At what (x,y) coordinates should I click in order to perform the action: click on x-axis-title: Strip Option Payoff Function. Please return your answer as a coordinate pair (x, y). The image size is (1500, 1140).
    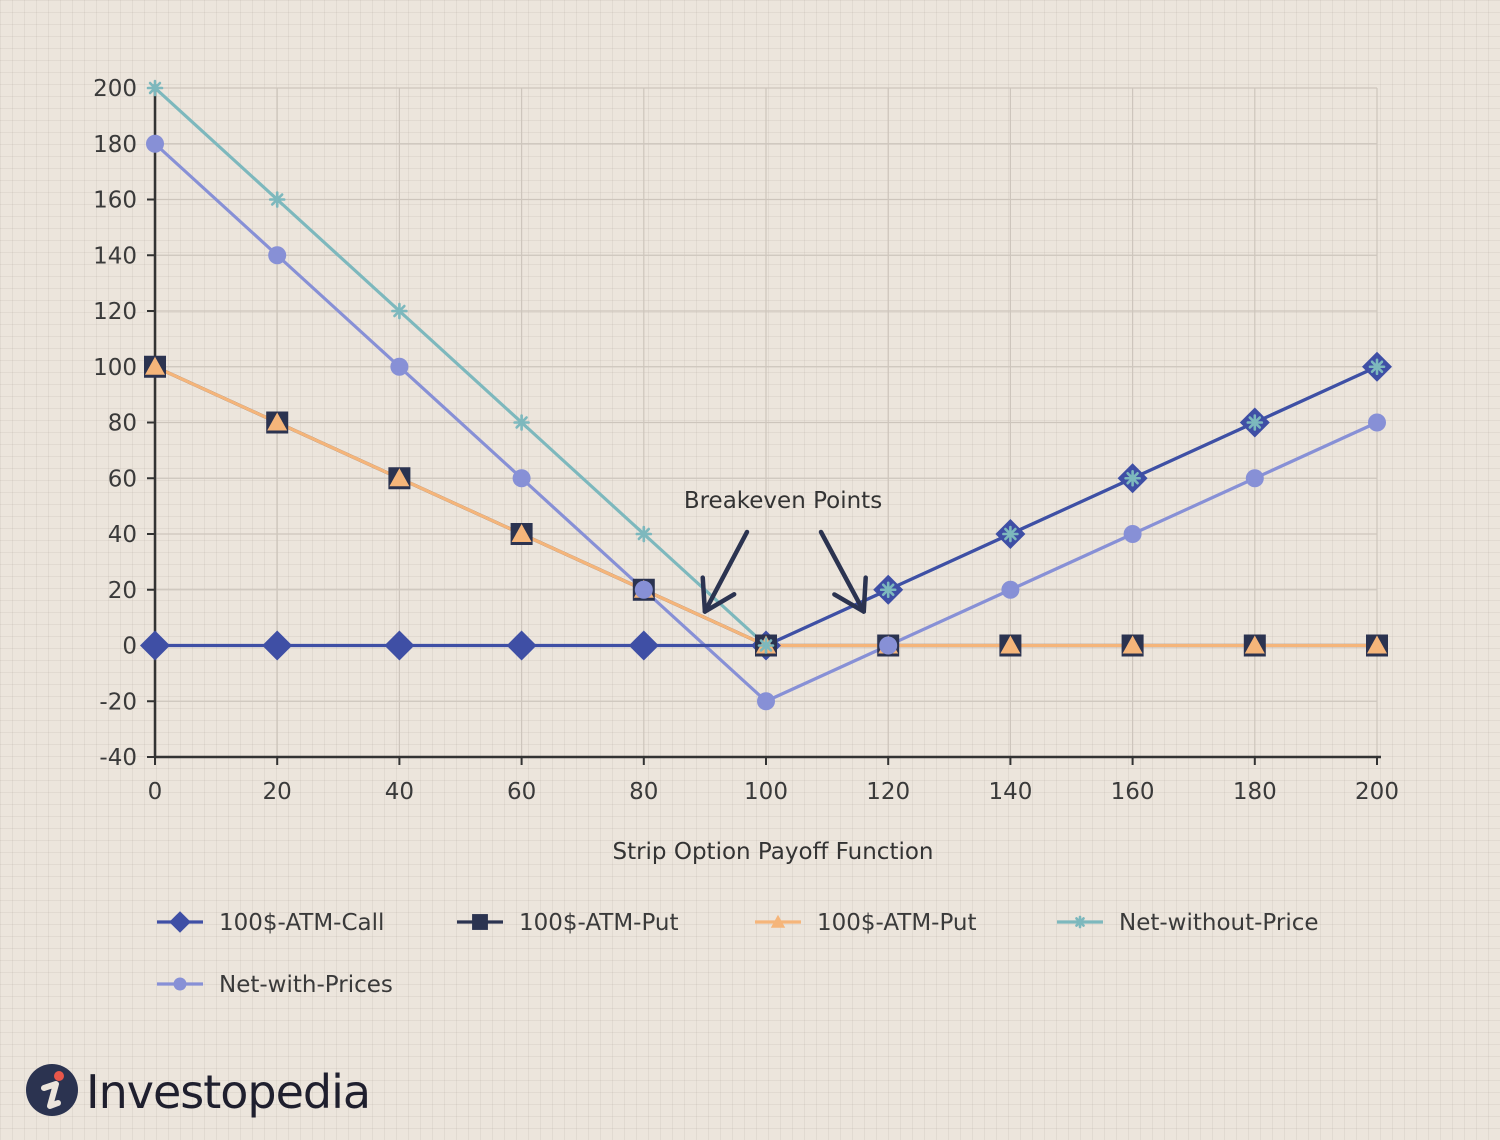
    Looking at the image, I should click on (772, 852).